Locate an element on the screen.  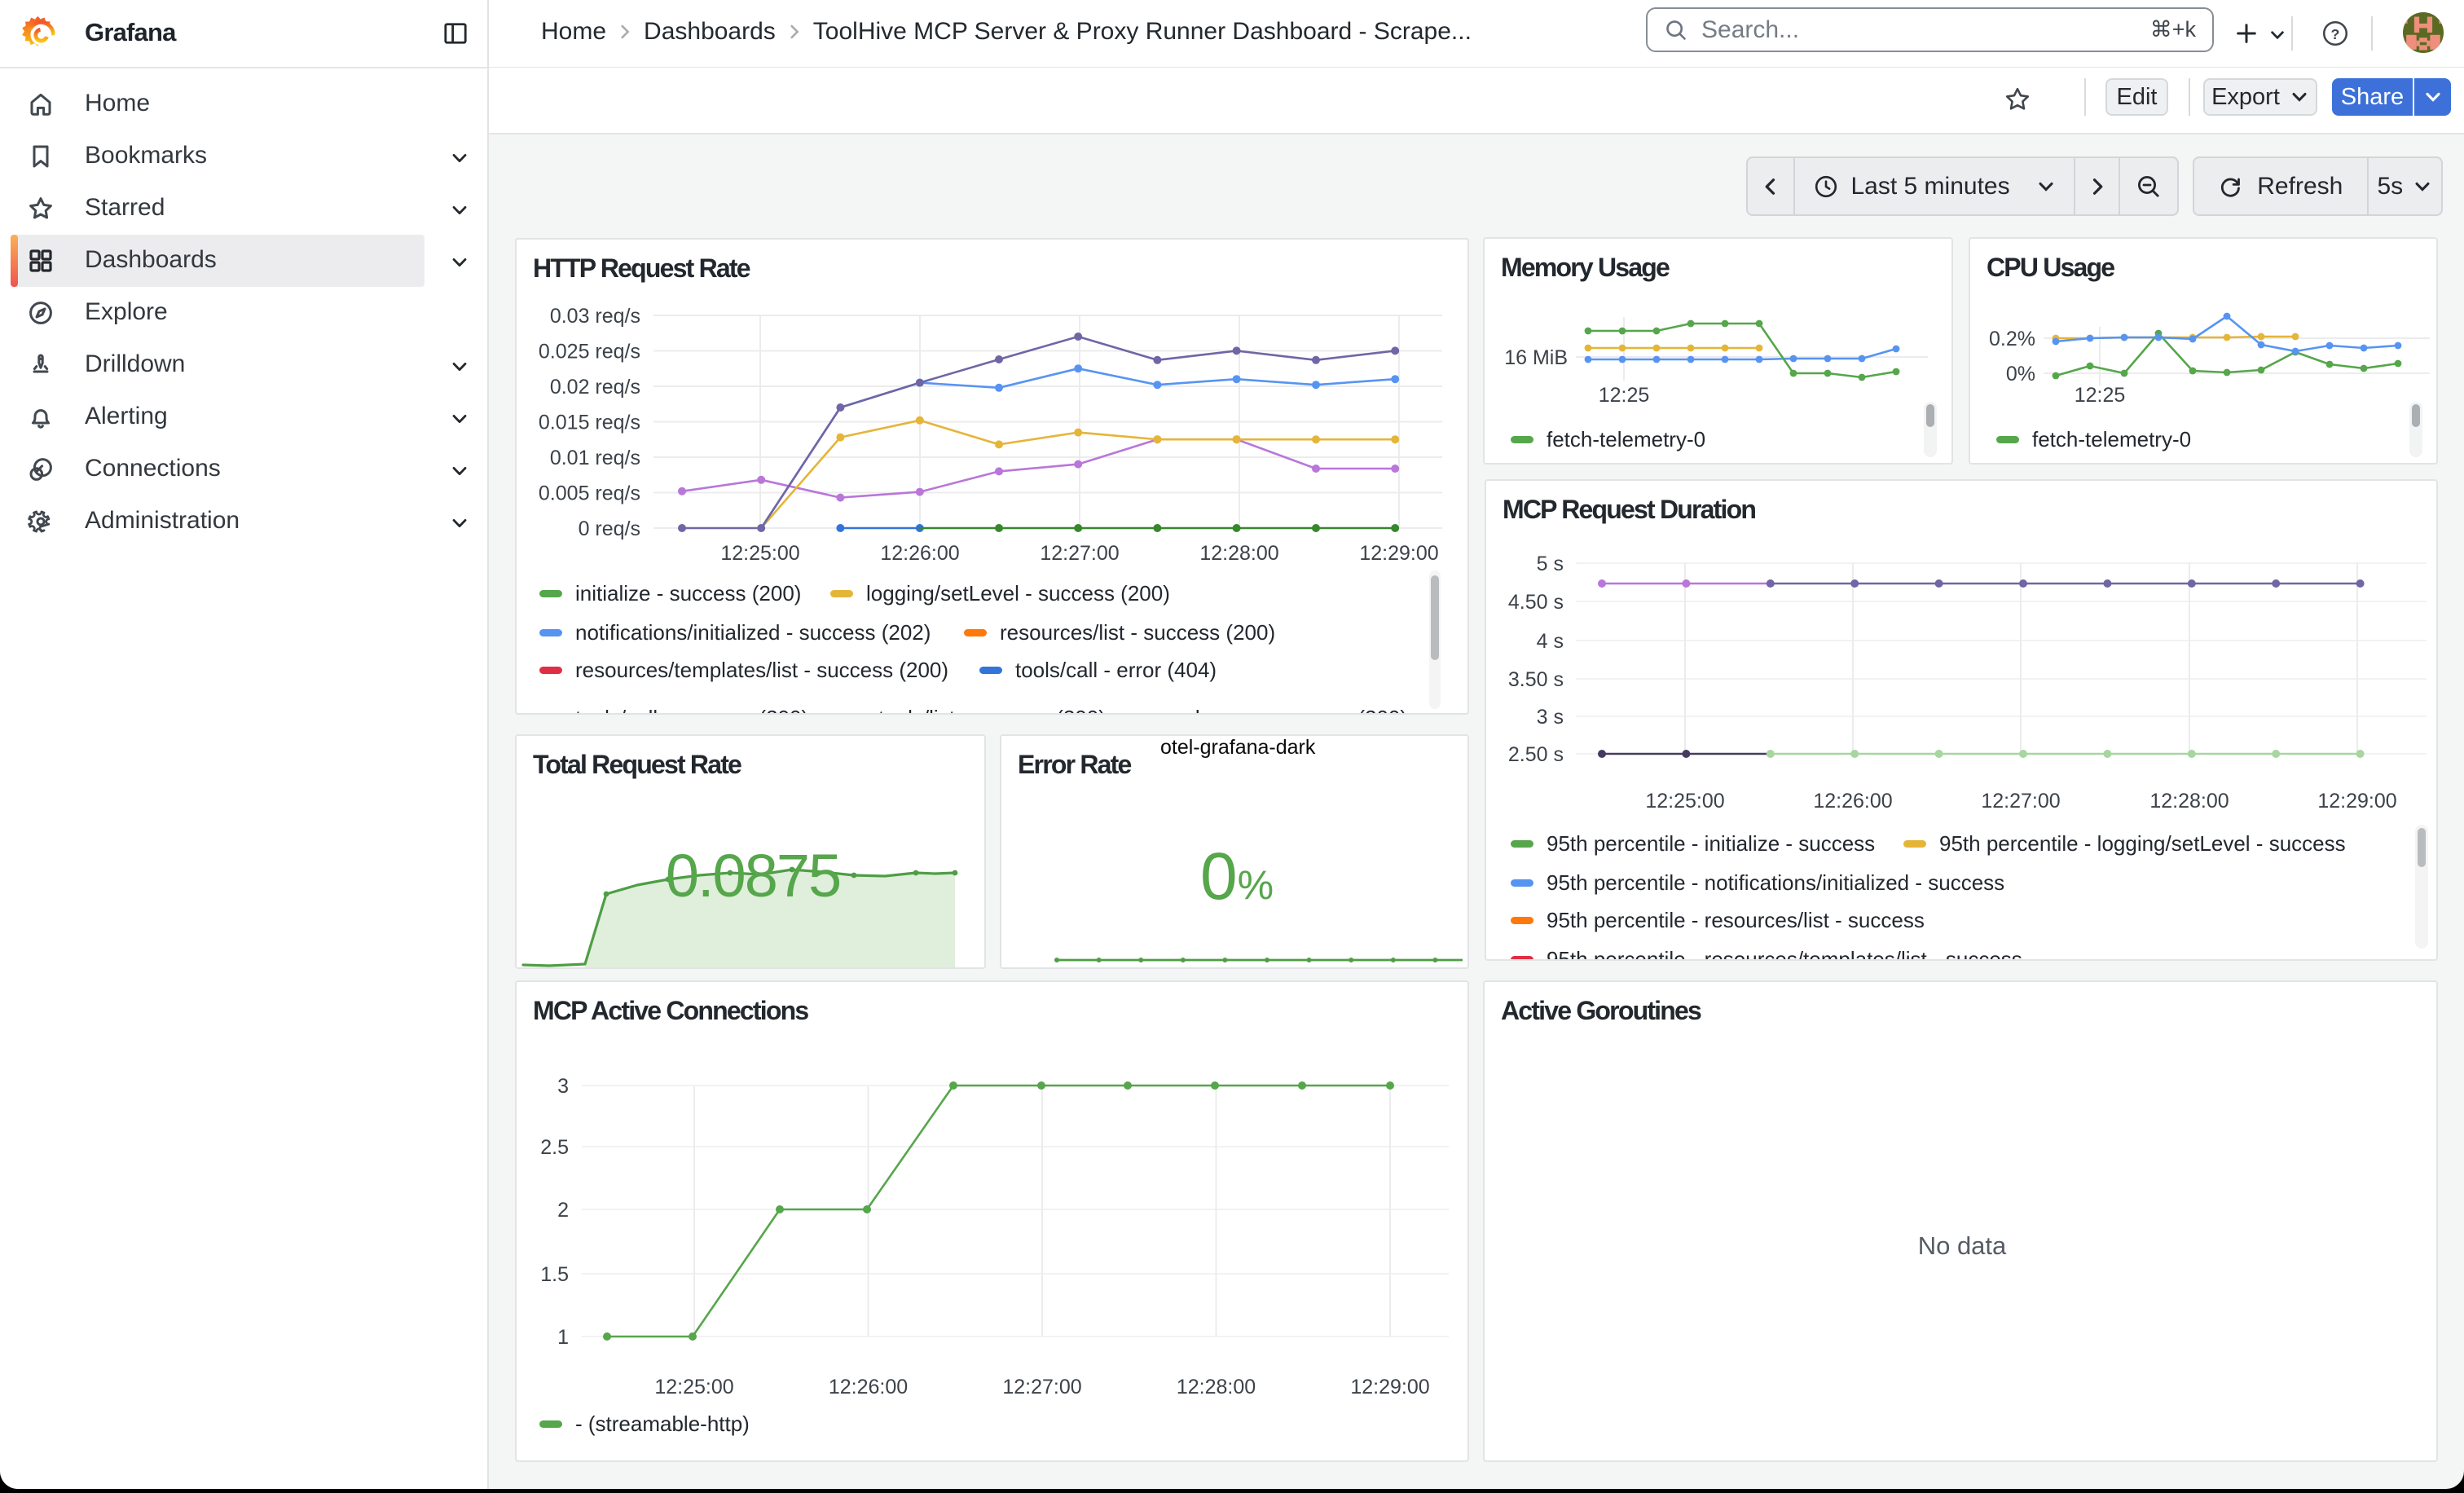
svg-text: 0 req/s is located at coordinates (609, 528).